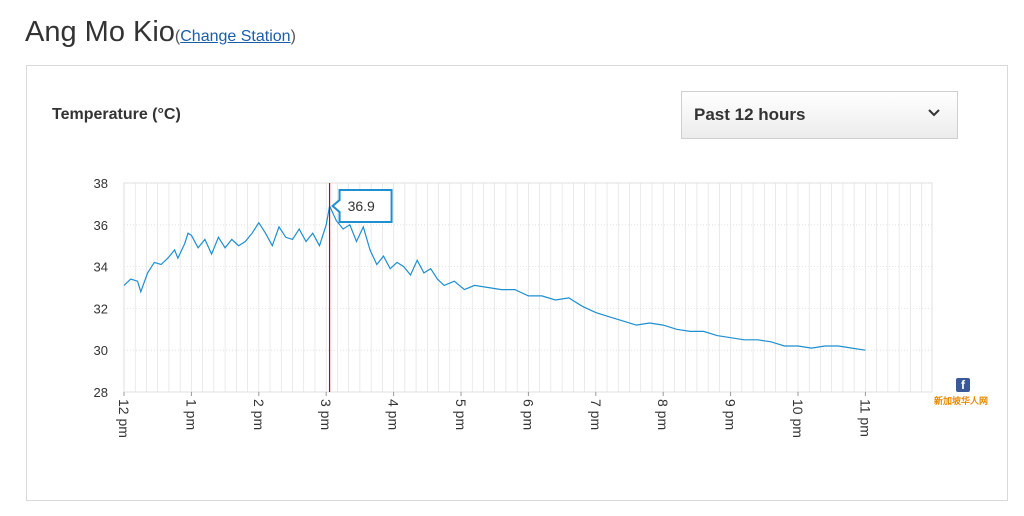 The height and width of the screenshot is (516, 1024). Describe the element at coordinates (663, 414) in the screenshot. I see `x-tick-label: 8 pm` at that location.